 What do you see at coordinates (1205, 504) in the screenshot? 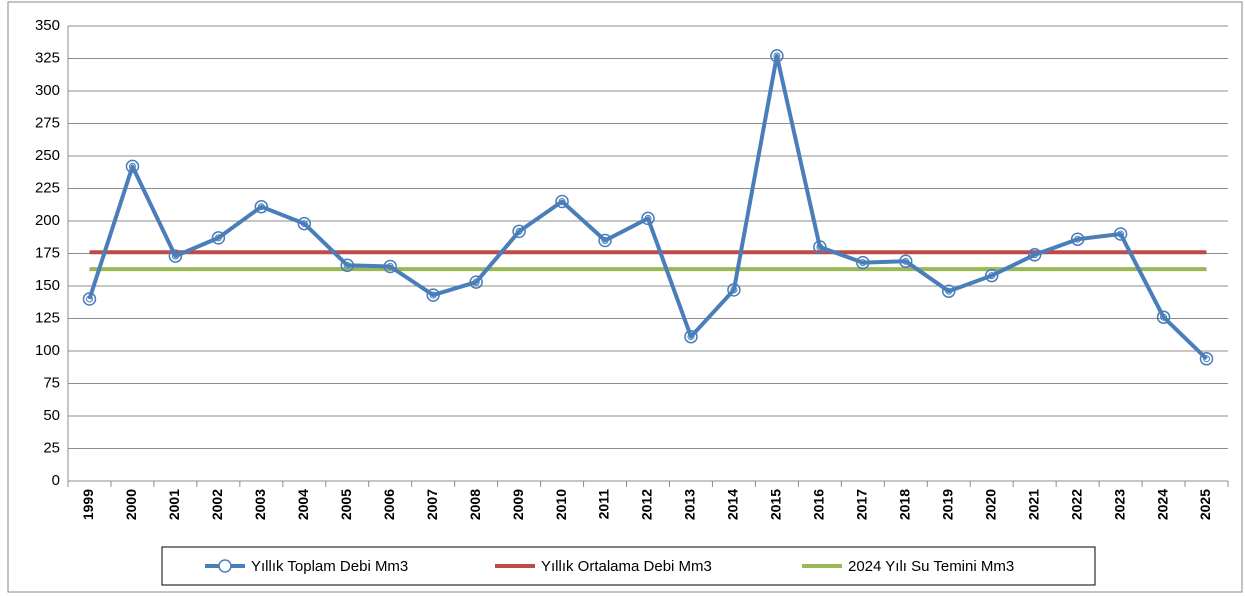
I see `x-tick-label: 2025` at bounding box center [1205, 504].